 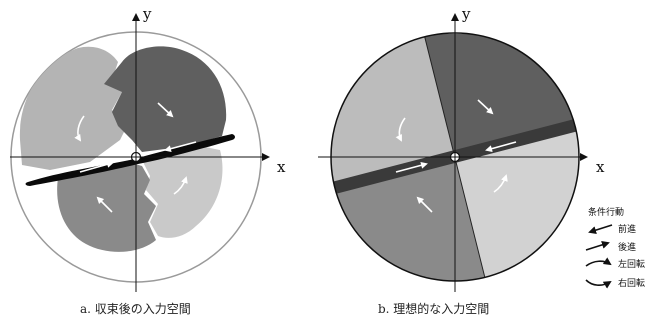 I want to click on arrow-left-icon, so click(x=600, y=229).